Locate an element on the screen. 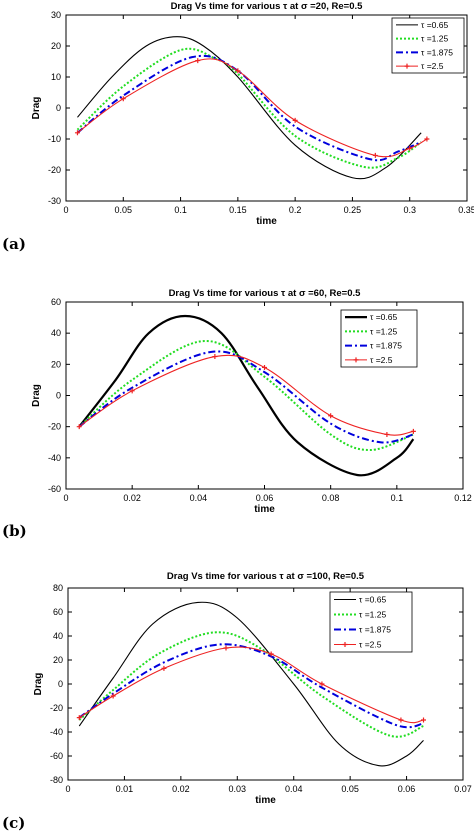  x-tick-label: 0.35 is located at coordinates (466, 210).